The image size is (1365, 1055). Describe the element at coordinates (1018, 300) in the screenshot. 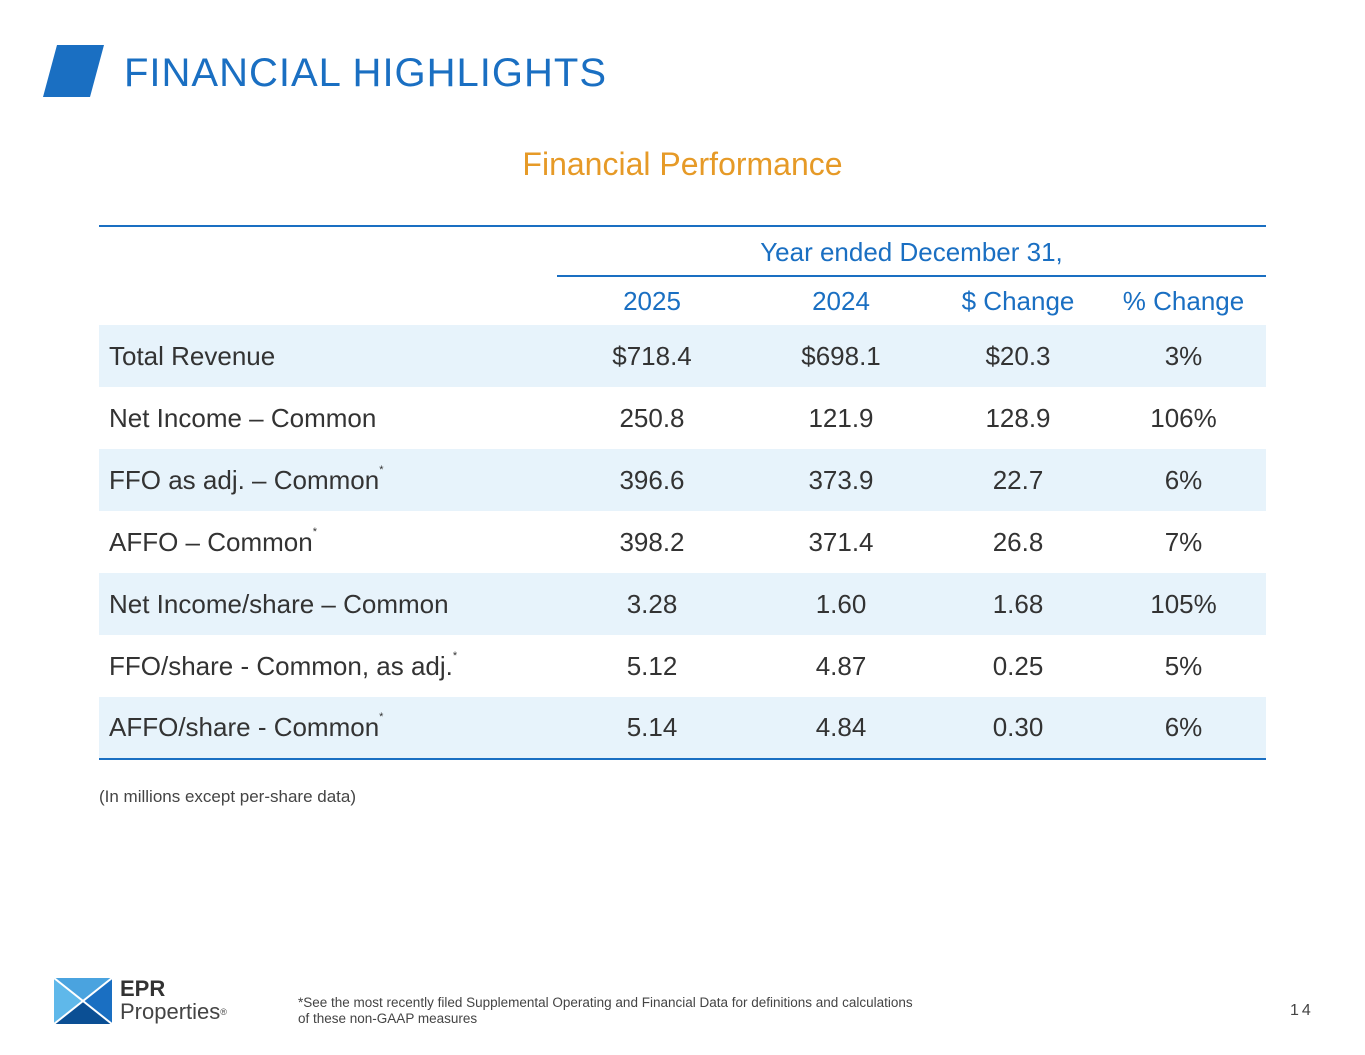

I see `column-header: $ Change` at that location.